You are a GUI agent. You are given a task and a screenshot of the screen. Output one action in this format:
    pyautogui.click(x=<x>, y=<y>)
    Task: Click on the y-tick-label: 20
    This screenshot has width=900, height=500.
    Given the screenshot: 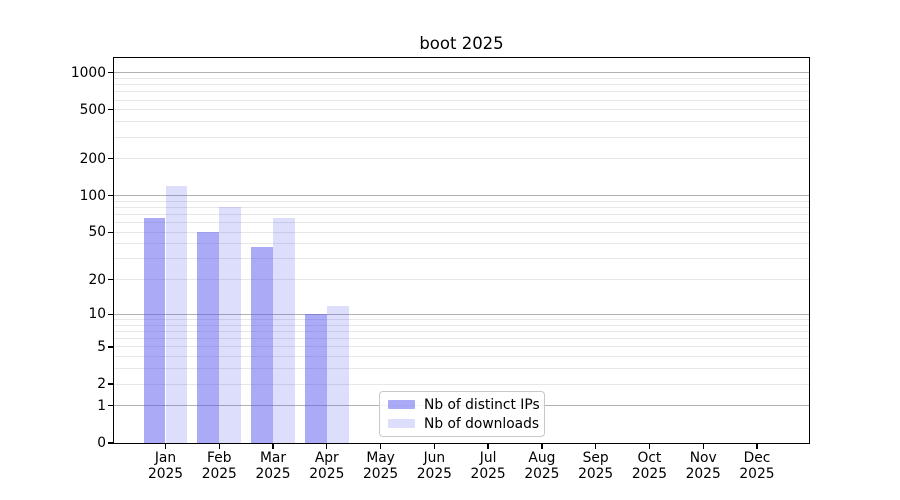 What is the action you would take?
    pyautogui.click(x=97, y=279)
    